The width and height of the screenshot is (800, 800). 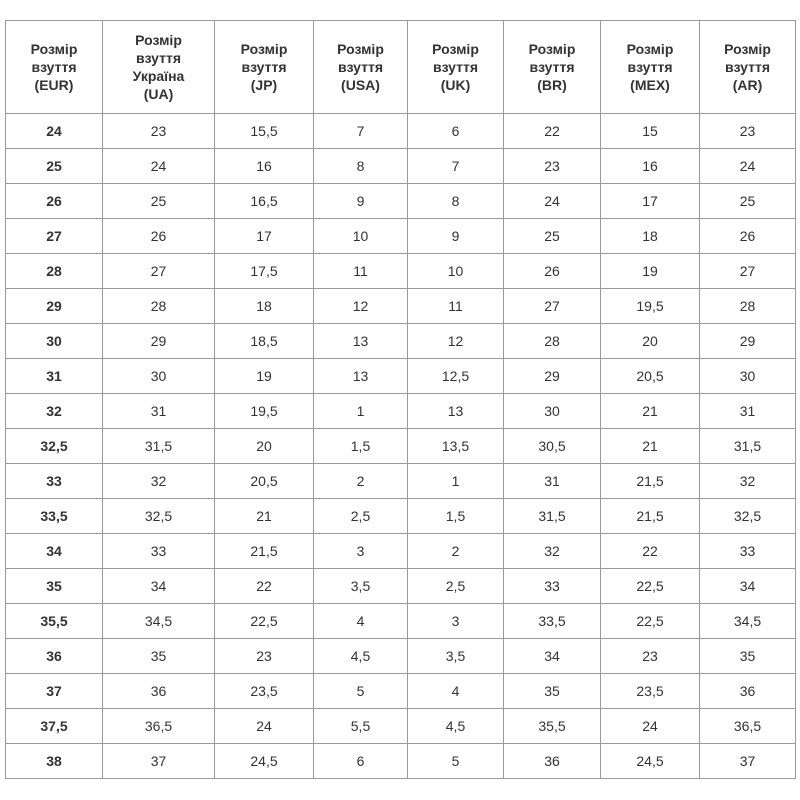 I want to click on header-line: (UK), so click(x=455, y=85).